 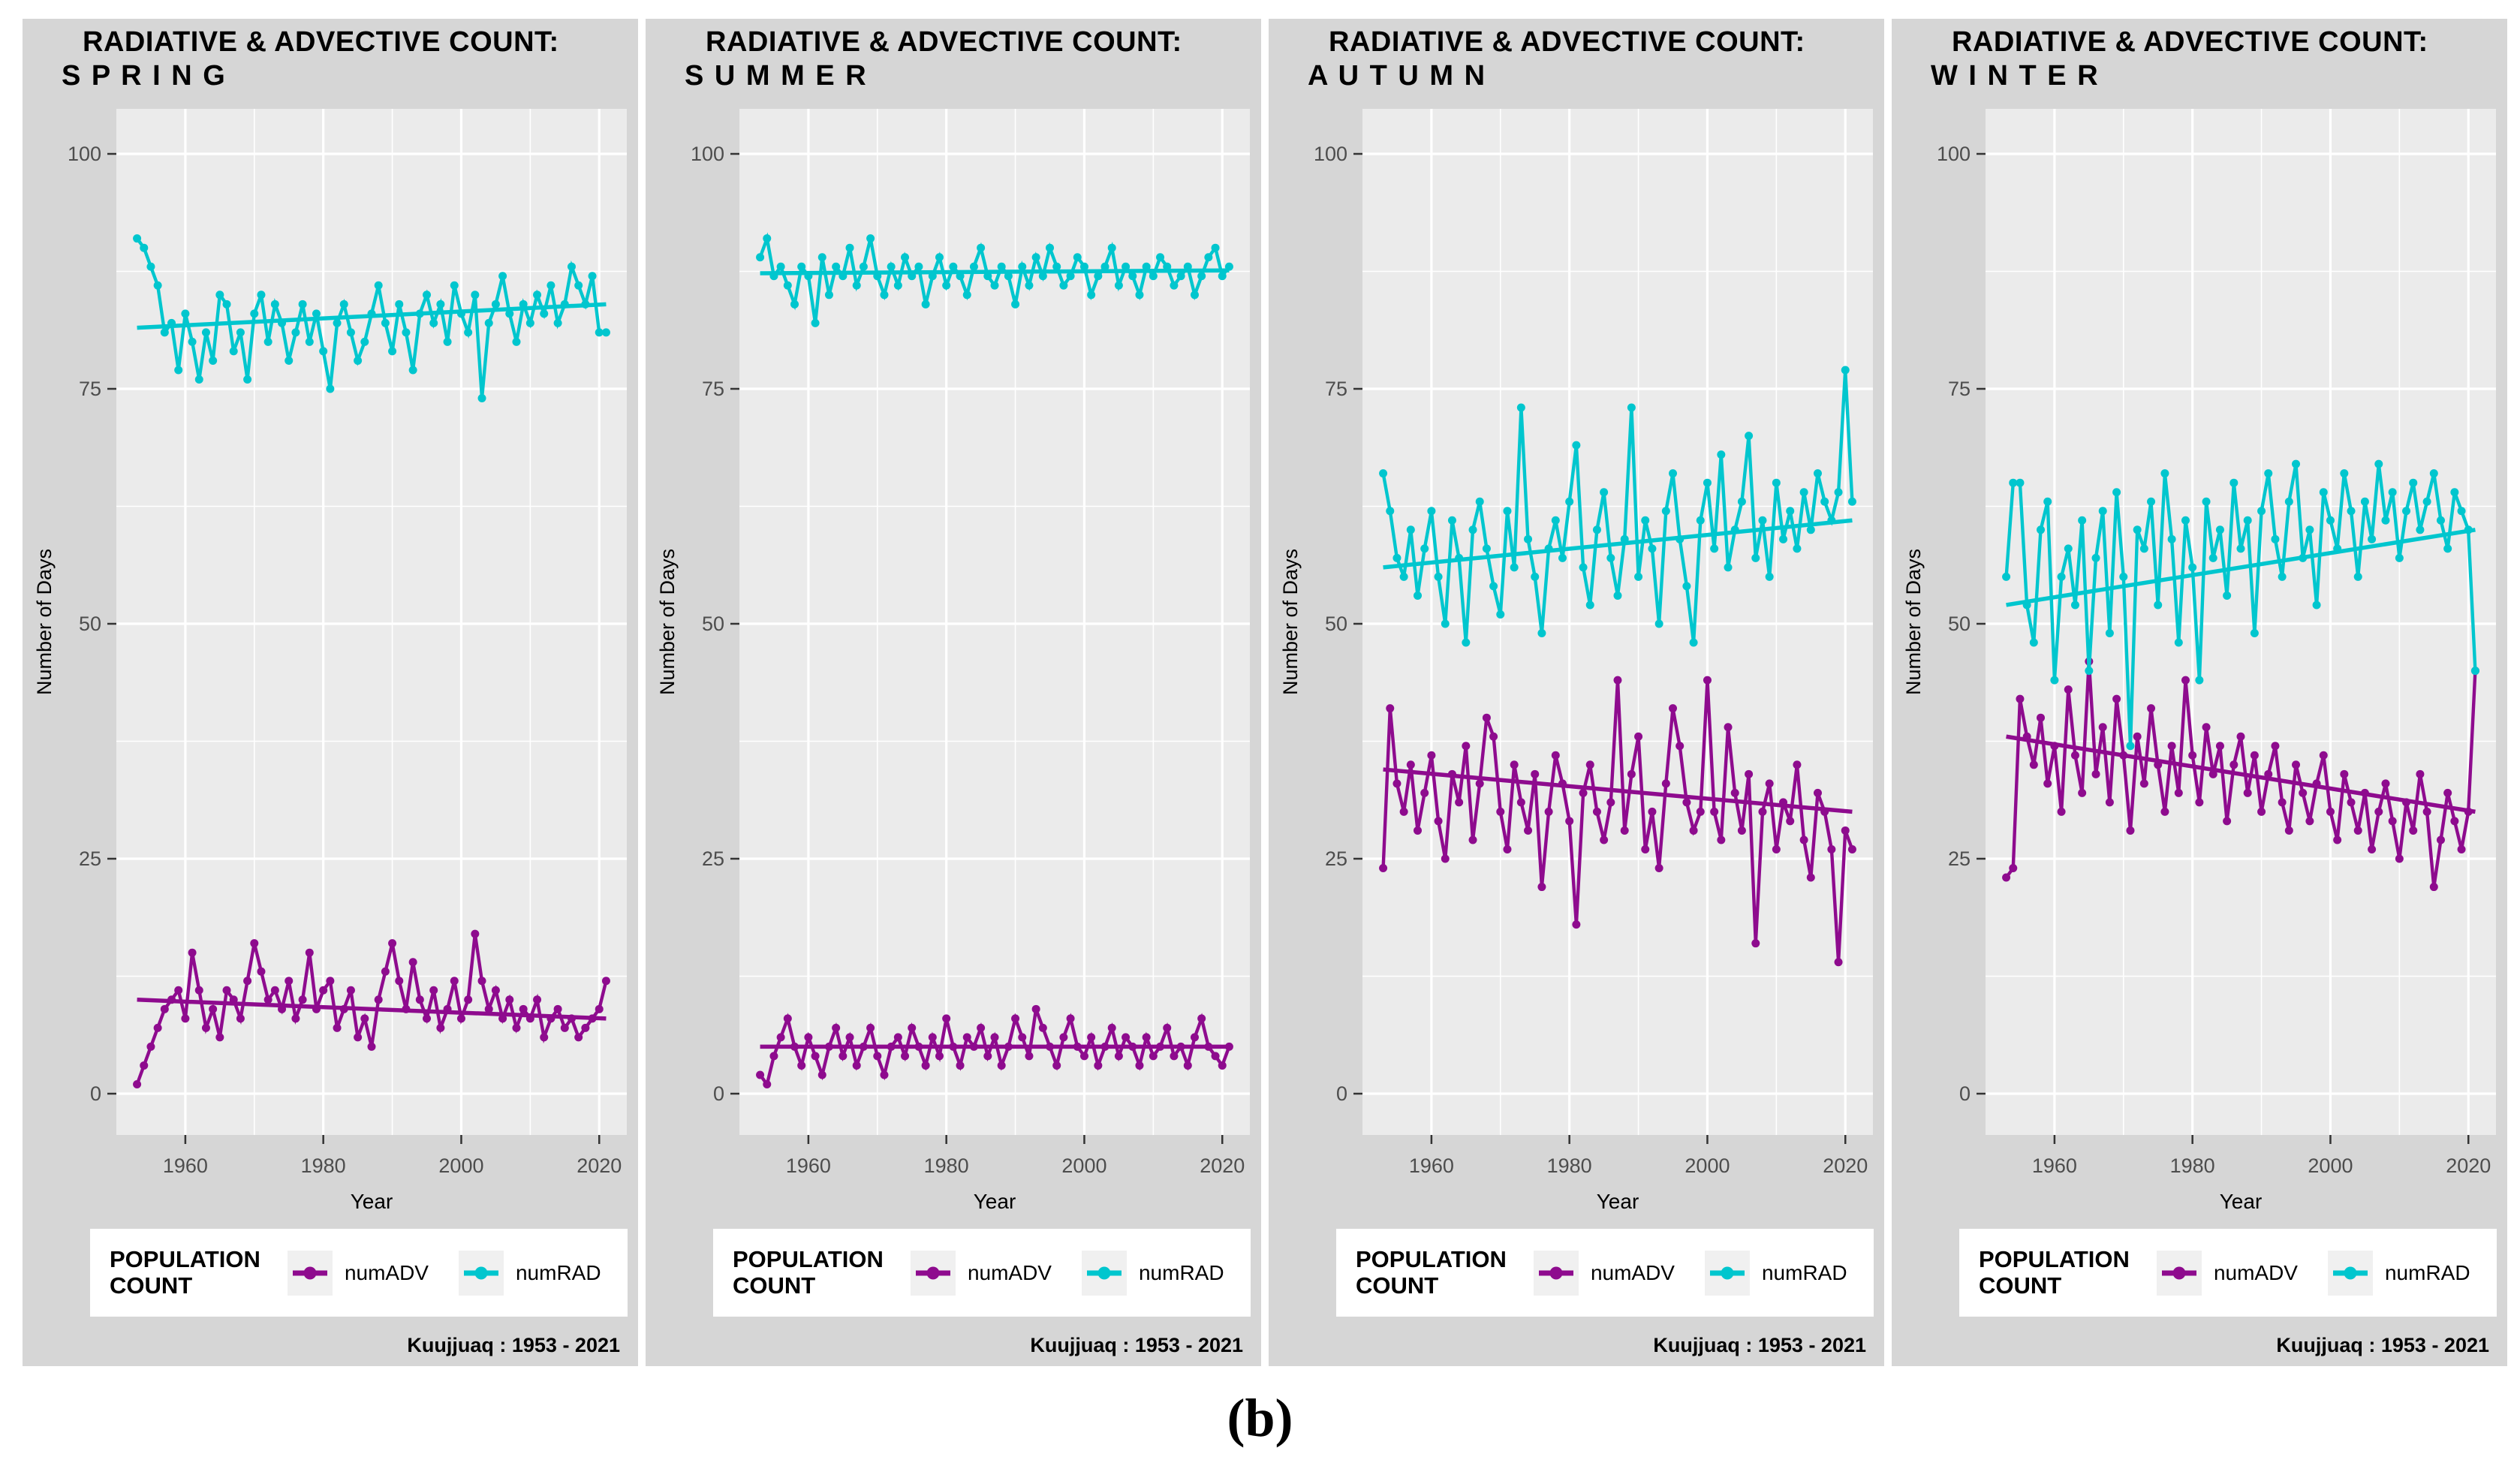 I want to click on panel-title-block: RADIATIVE & ADVECTIVE COUNT: A U T U M N, so click(x=1576, y=59).